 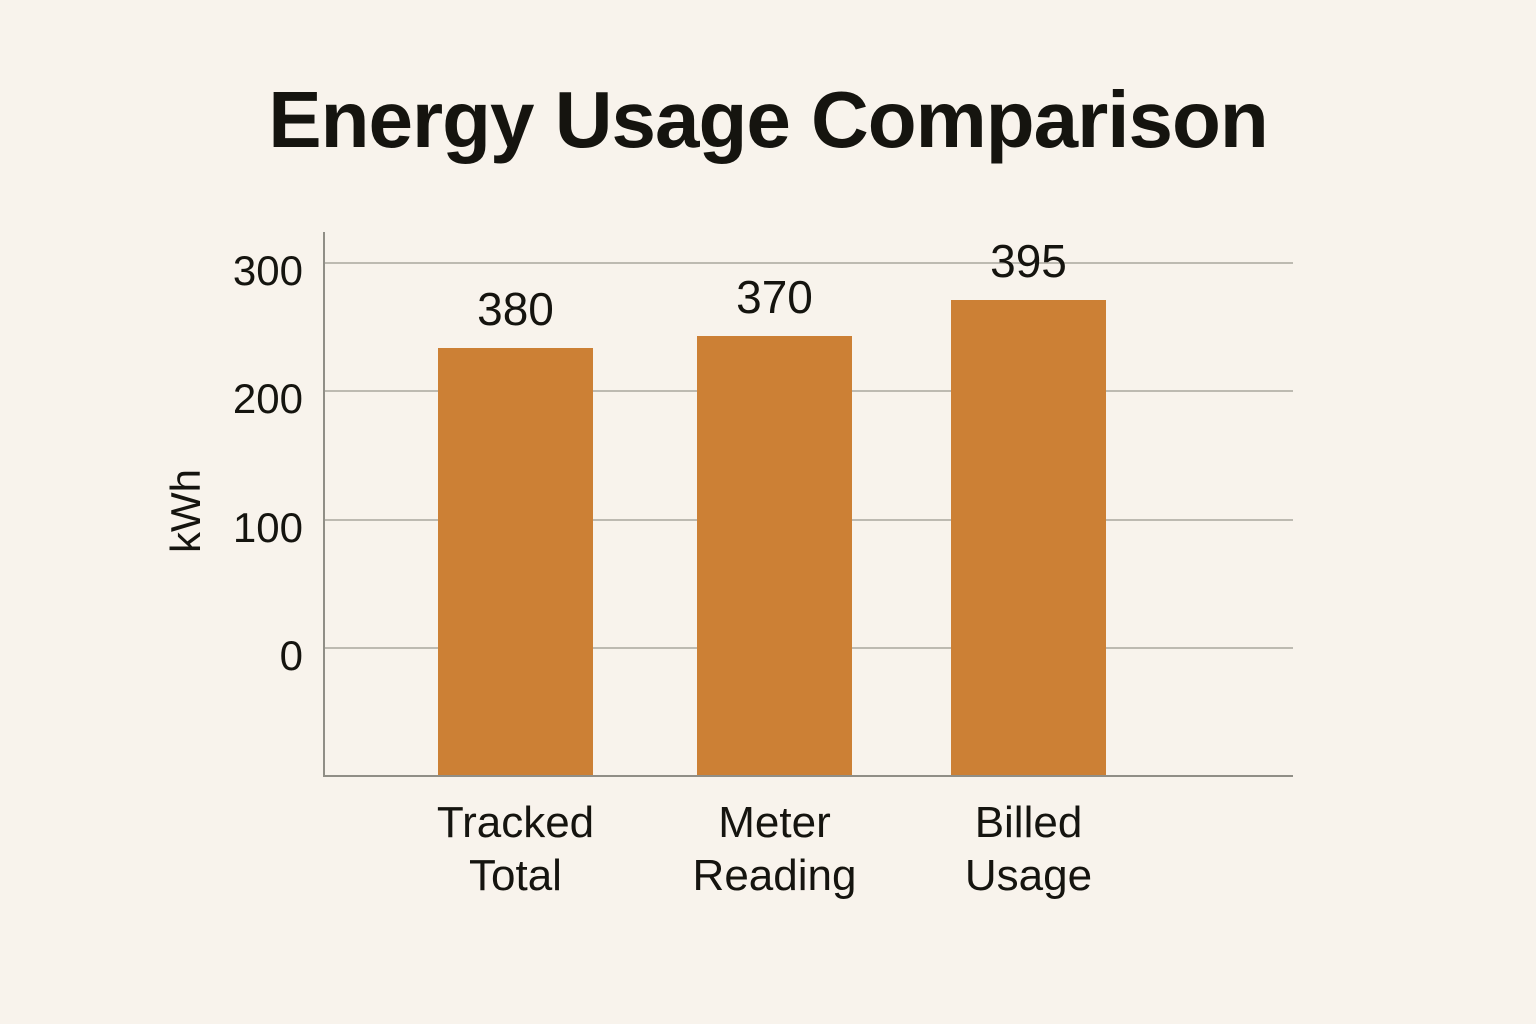 What do you see at coordinates (768, 119) in the screenshot?
I see `chart-title: Energy Usage Comparison` at bounding box center [768, 119].